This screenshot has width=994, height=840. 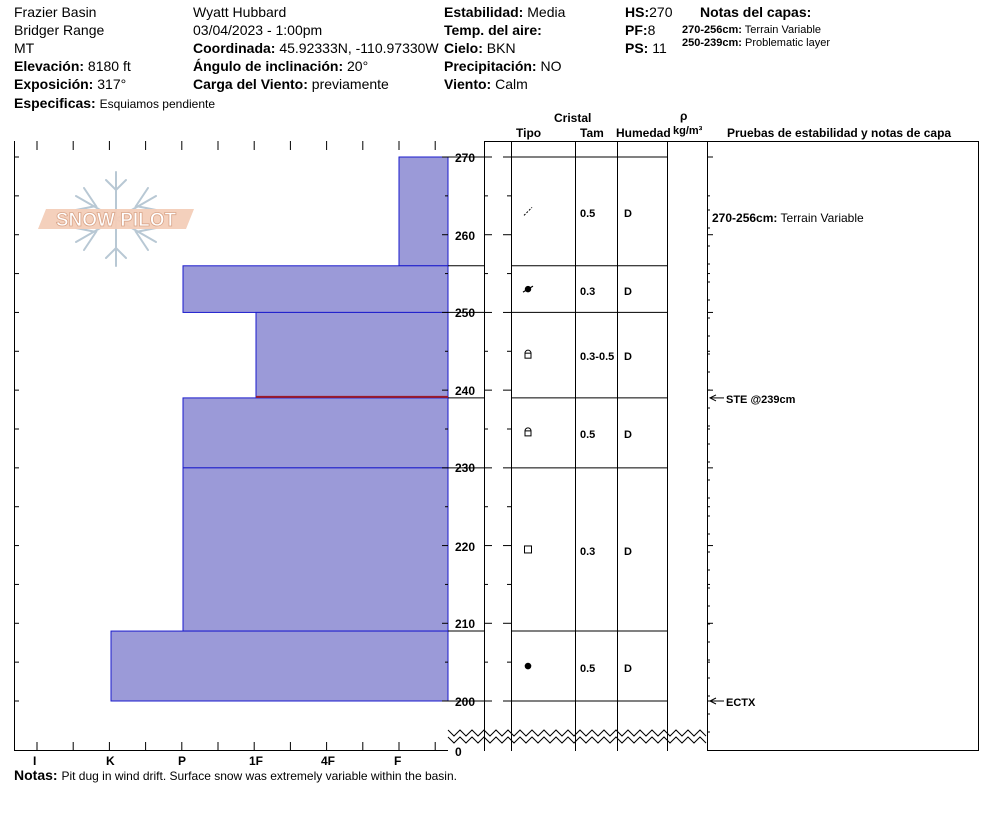 What do you see at coordinates (35, 761) in the screenshot?
I see `hardness-label: I` at bounding box center [35, 761].